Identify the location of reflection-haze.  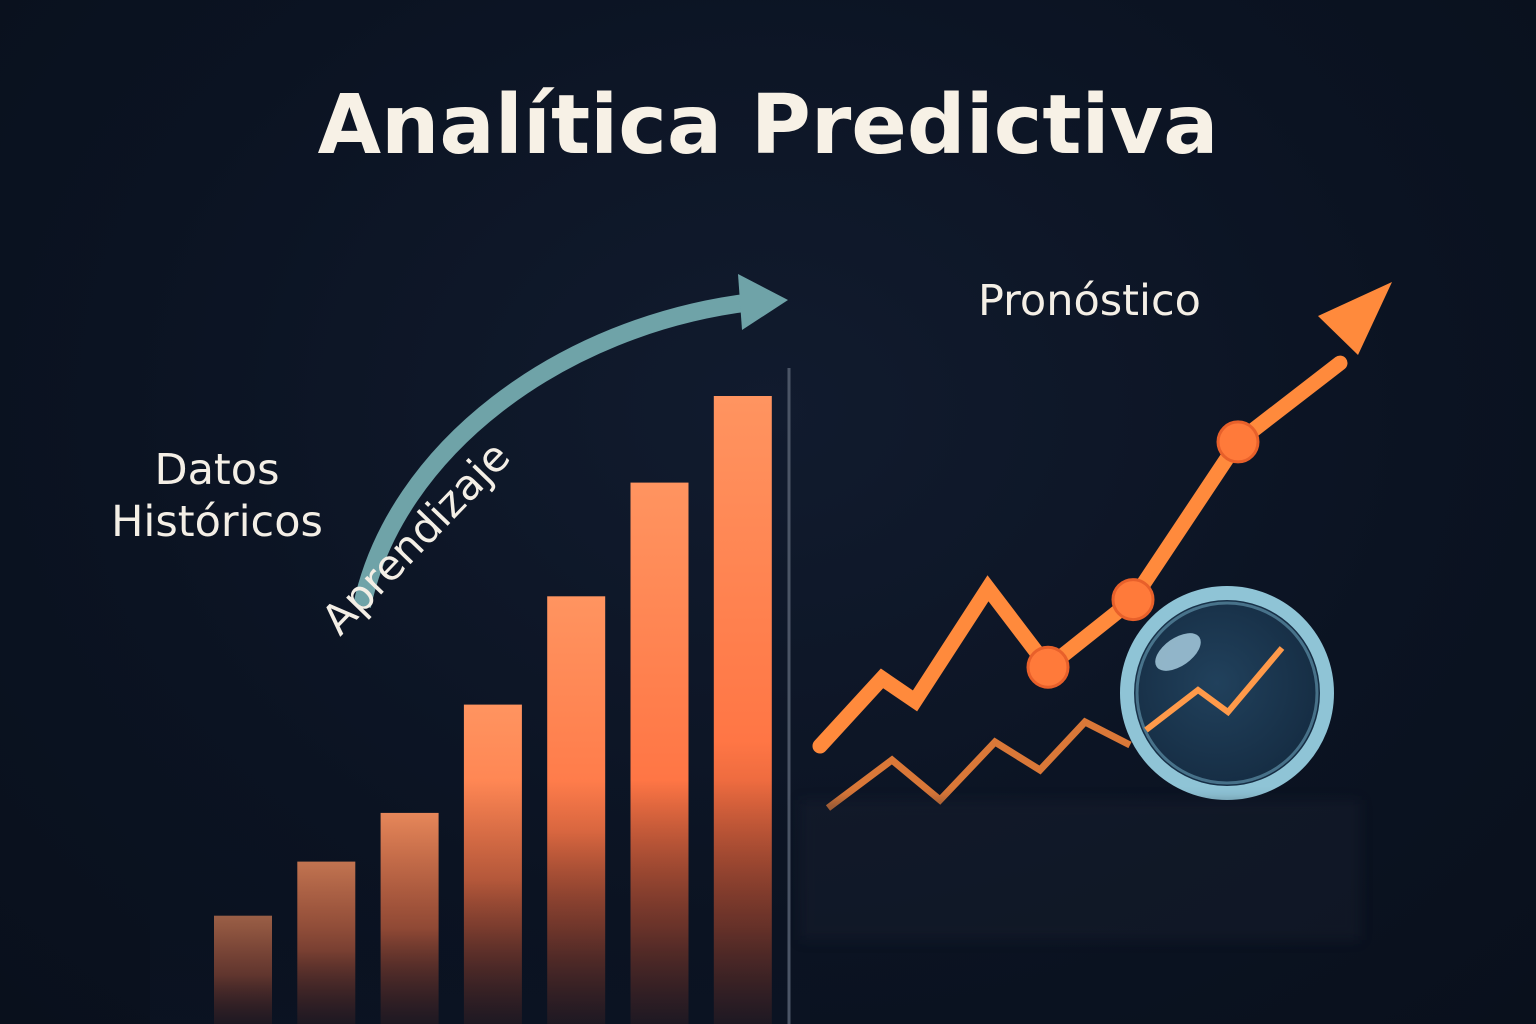
(1080, 870).